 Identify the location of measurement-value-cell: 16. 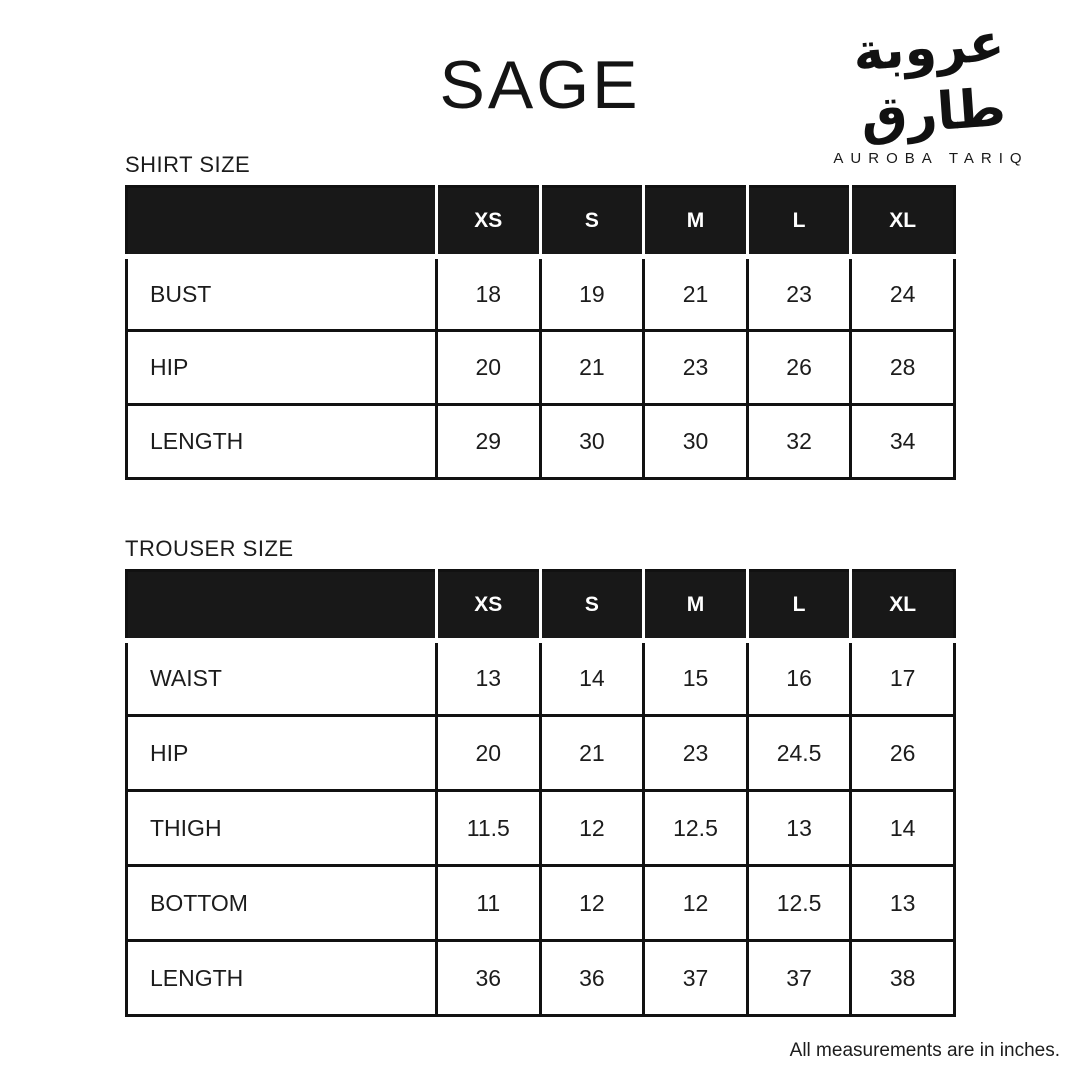
(799, 678).